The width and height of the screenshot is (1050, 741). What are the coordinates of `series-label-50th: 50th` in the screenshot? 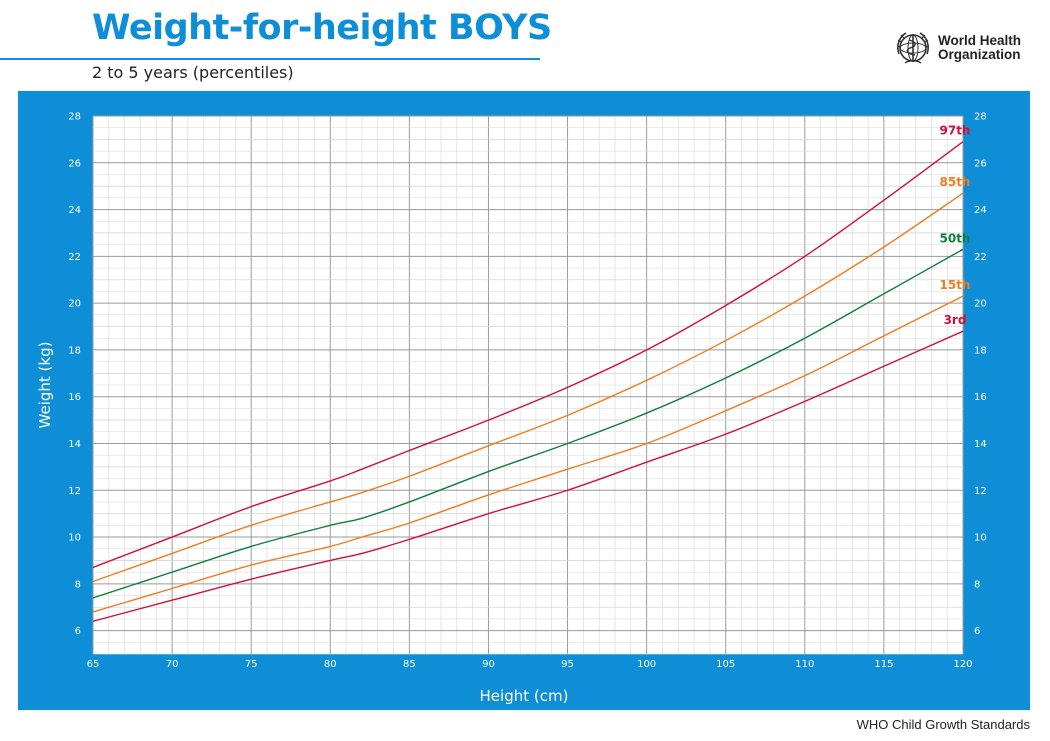 It's located at (955, 238).